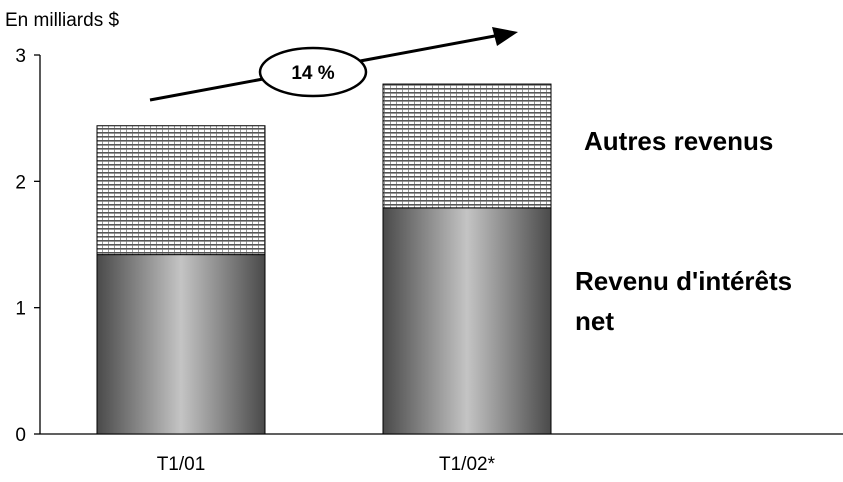 This screenshot has width=843, height=482. Describe the element at coordinates (20, 309) in the screenshot. I see `y-tick-label: 1` at that location.